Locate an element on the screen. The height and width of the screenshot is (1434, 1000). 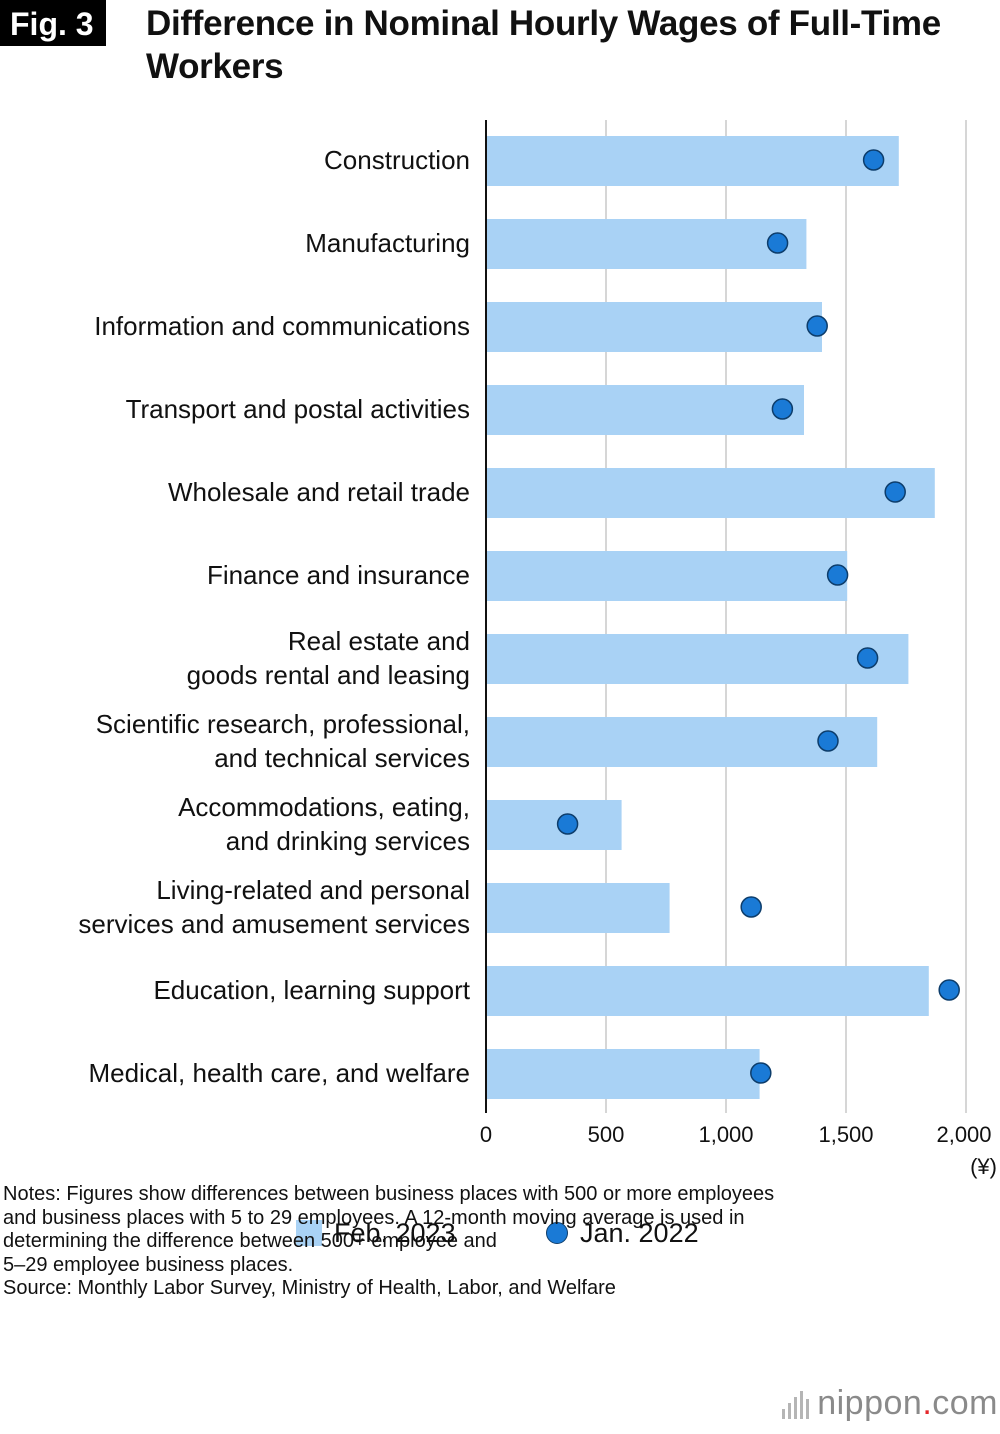
category-label: Construction is located at coordinates (397, 160).